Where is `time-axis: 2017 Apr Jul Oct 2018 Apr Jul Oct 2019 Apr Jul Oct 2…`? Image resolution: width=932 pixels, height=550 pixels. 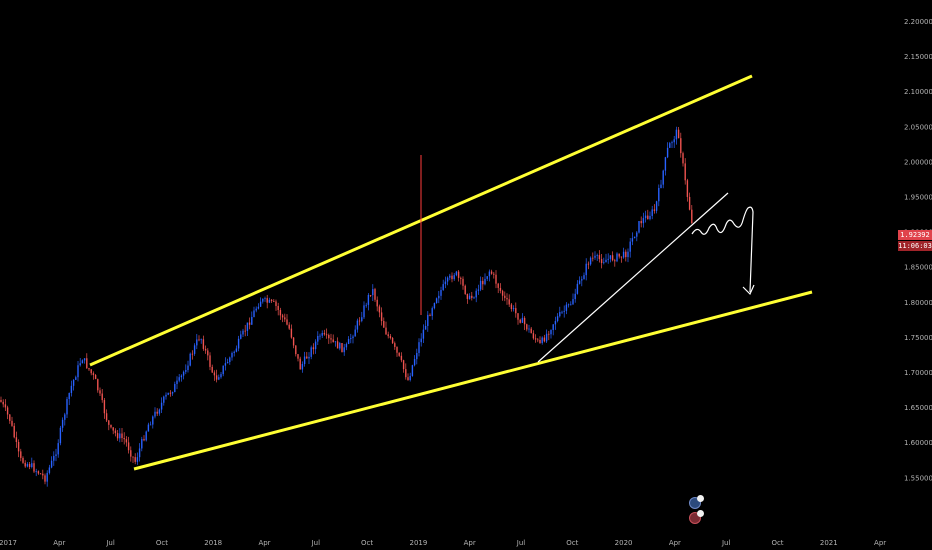
time-axis: 2017 Apr Jul Oct 2018 Apr Jul Oct 2019 Apr Jul Oct 2… is located at coordinates (443, 543).